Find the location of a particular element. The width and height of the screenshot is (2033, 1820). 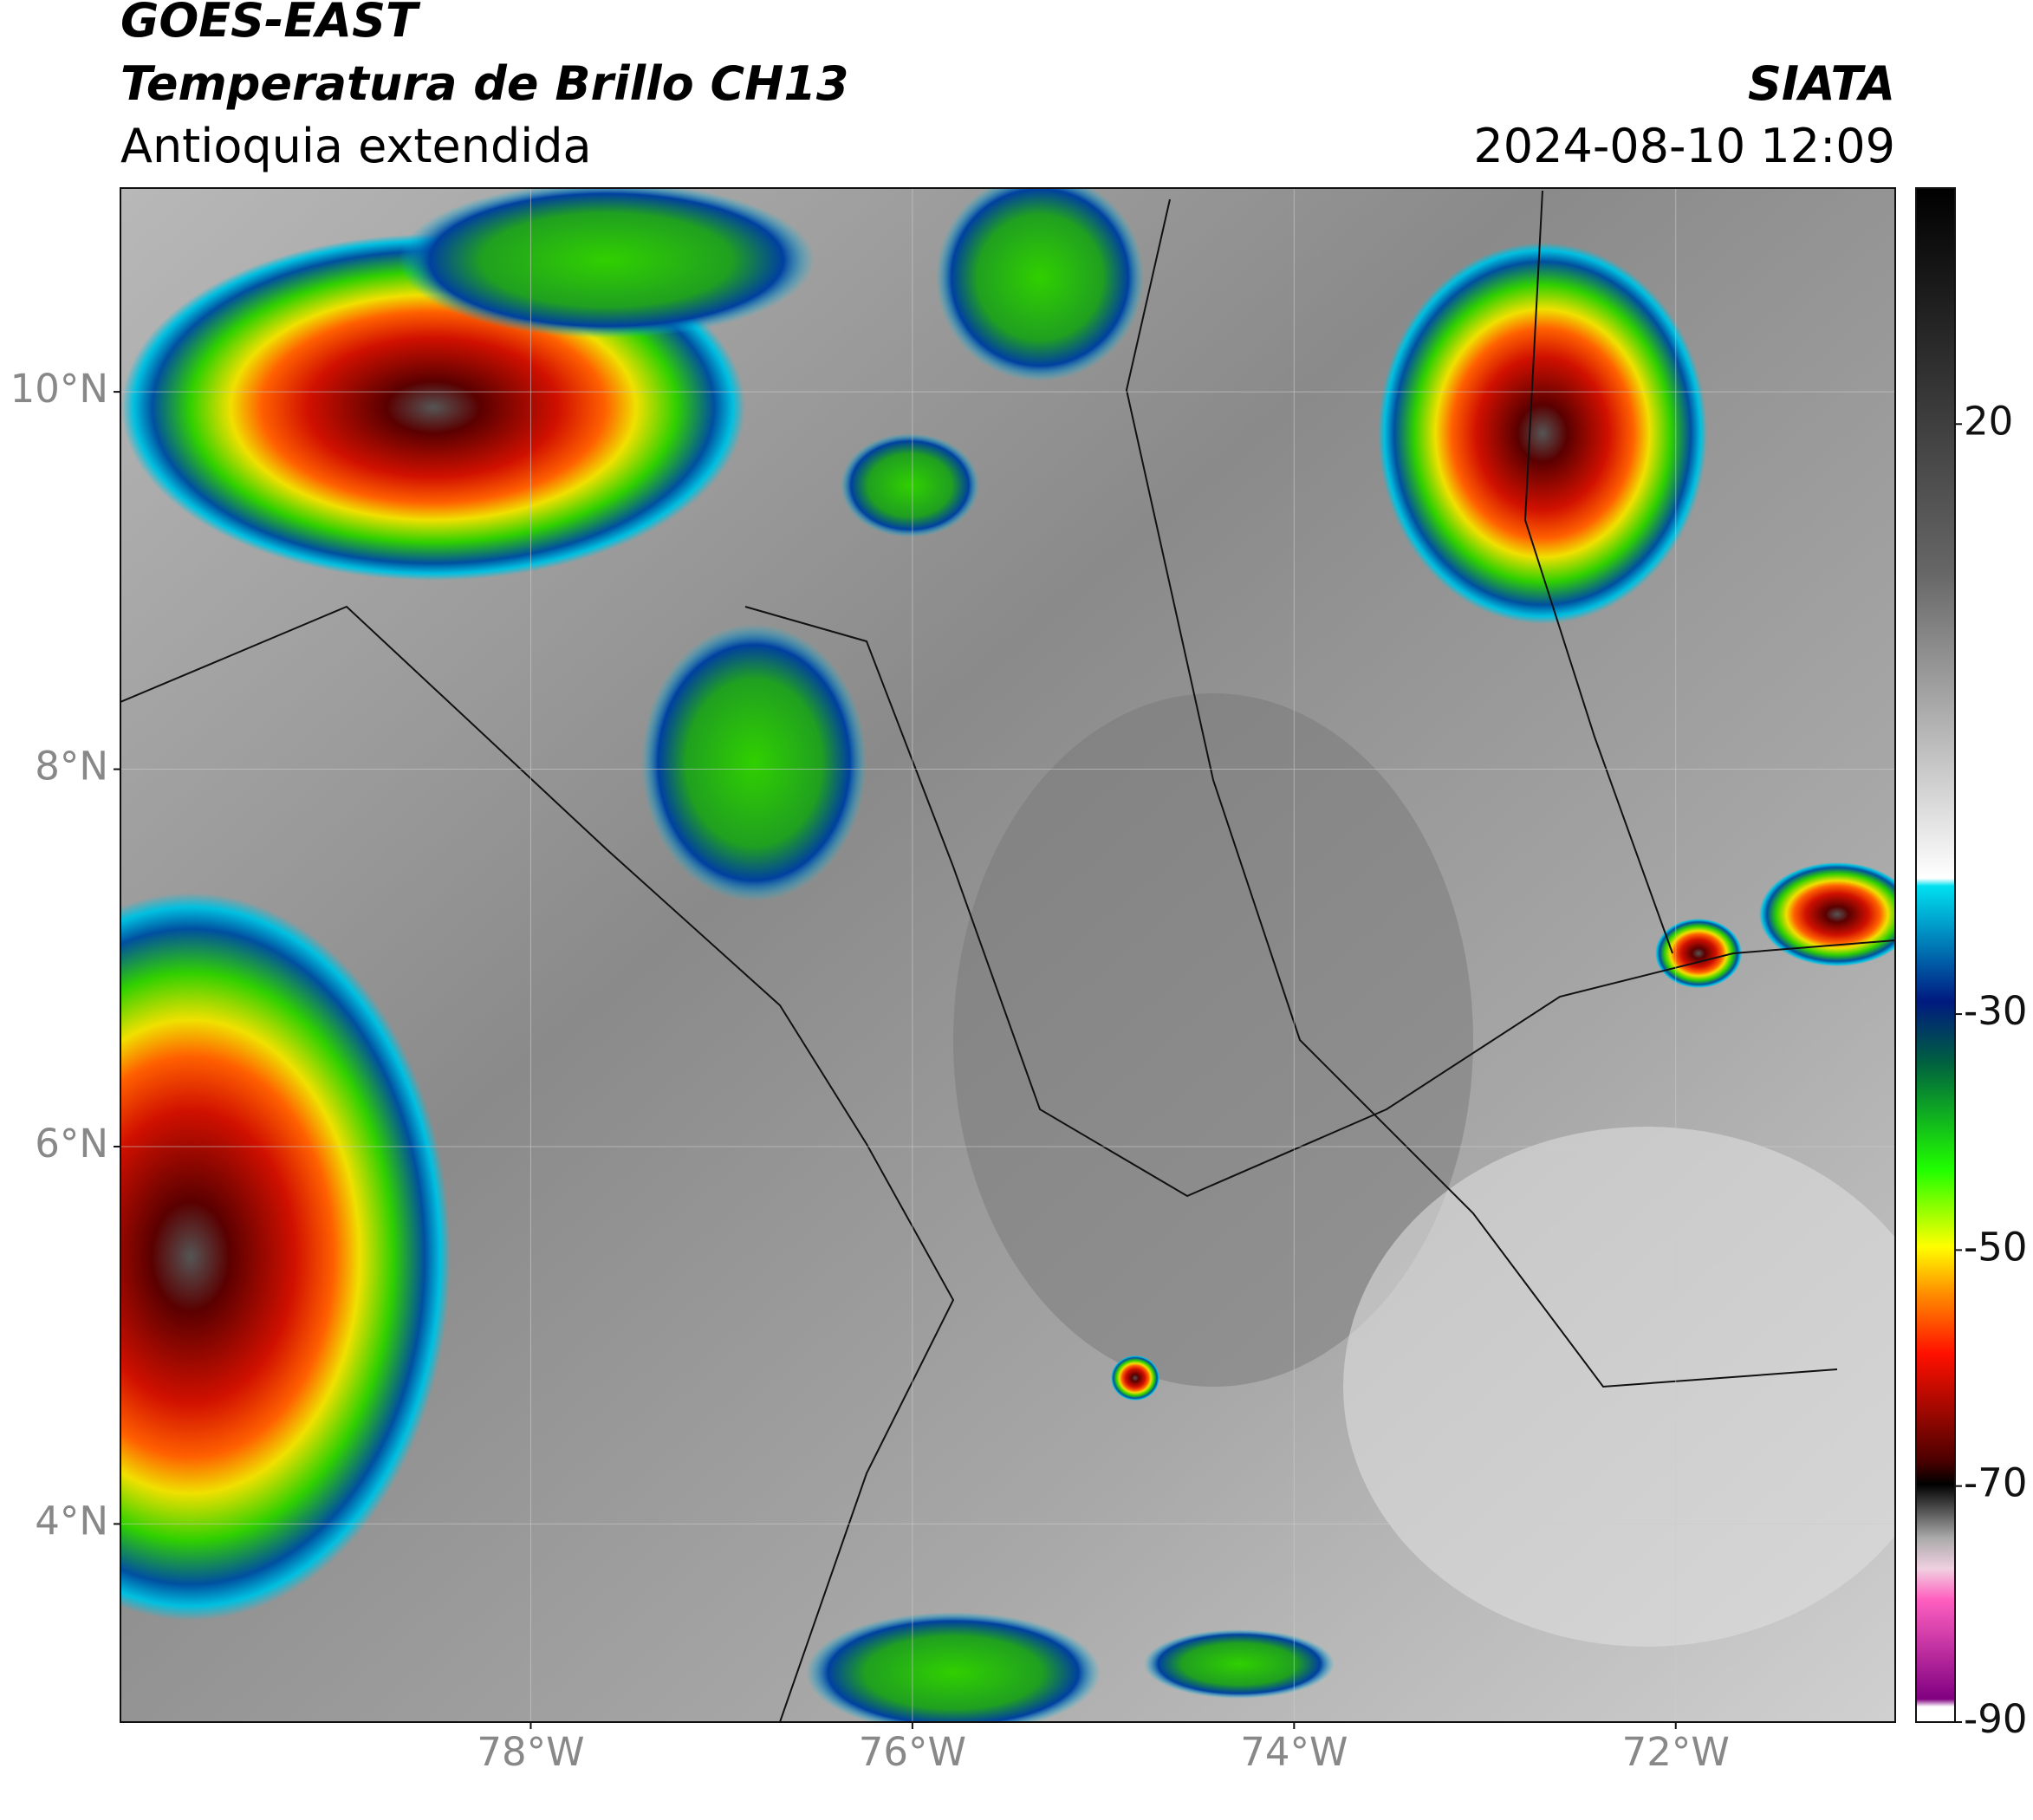

subtitle: Temperatura de Brillo CH13 is located at coordinates (484, 83).